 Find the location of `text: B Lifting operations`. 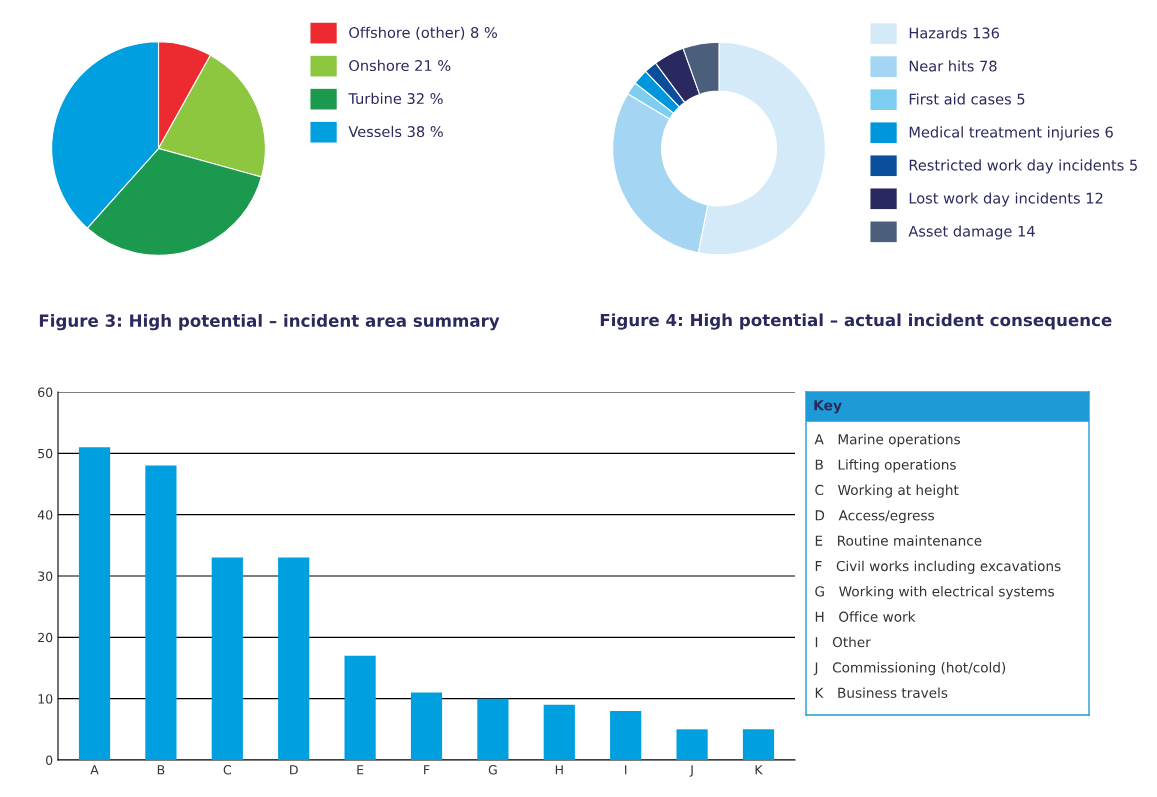

text: B Lifting operations is located at coordinates (885, 466).